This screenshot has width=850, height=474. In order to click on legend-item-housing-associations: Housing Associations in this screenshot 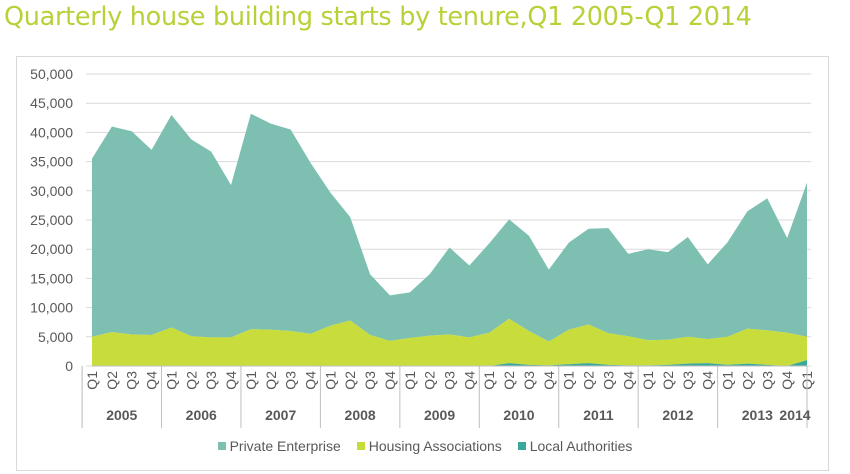, I will do `click(429, 446)`.